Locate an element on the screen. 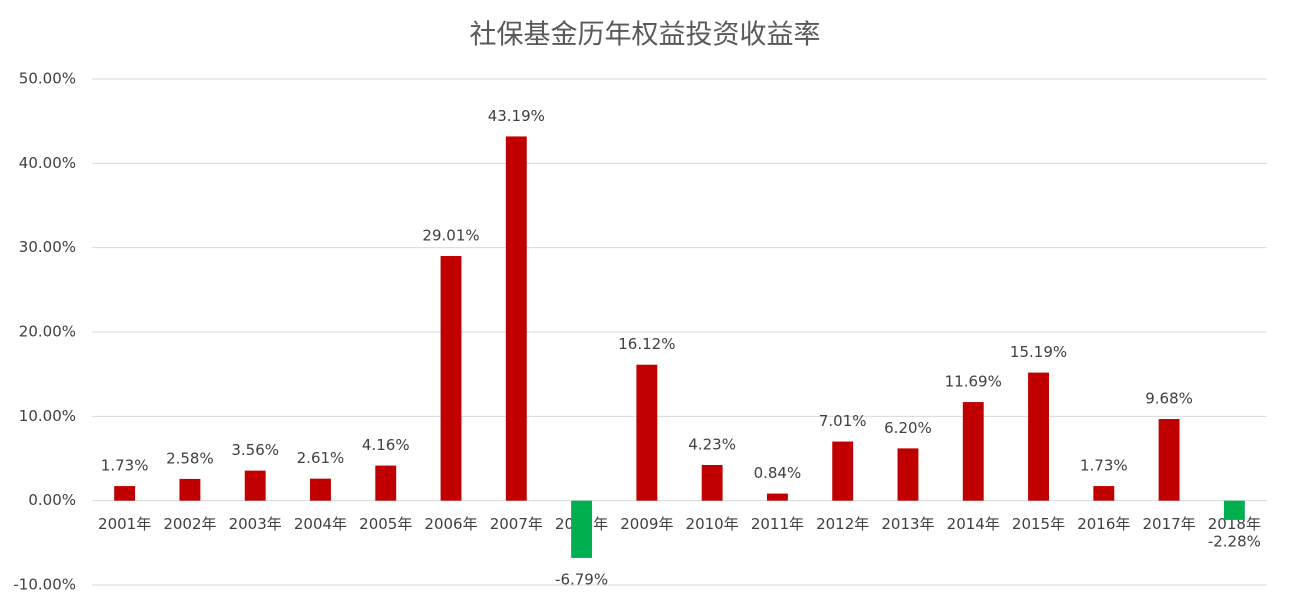 The width and height of the screenshot is (1290, 609). y-tick-label: 0.00% is located at coordinates (52, 500).